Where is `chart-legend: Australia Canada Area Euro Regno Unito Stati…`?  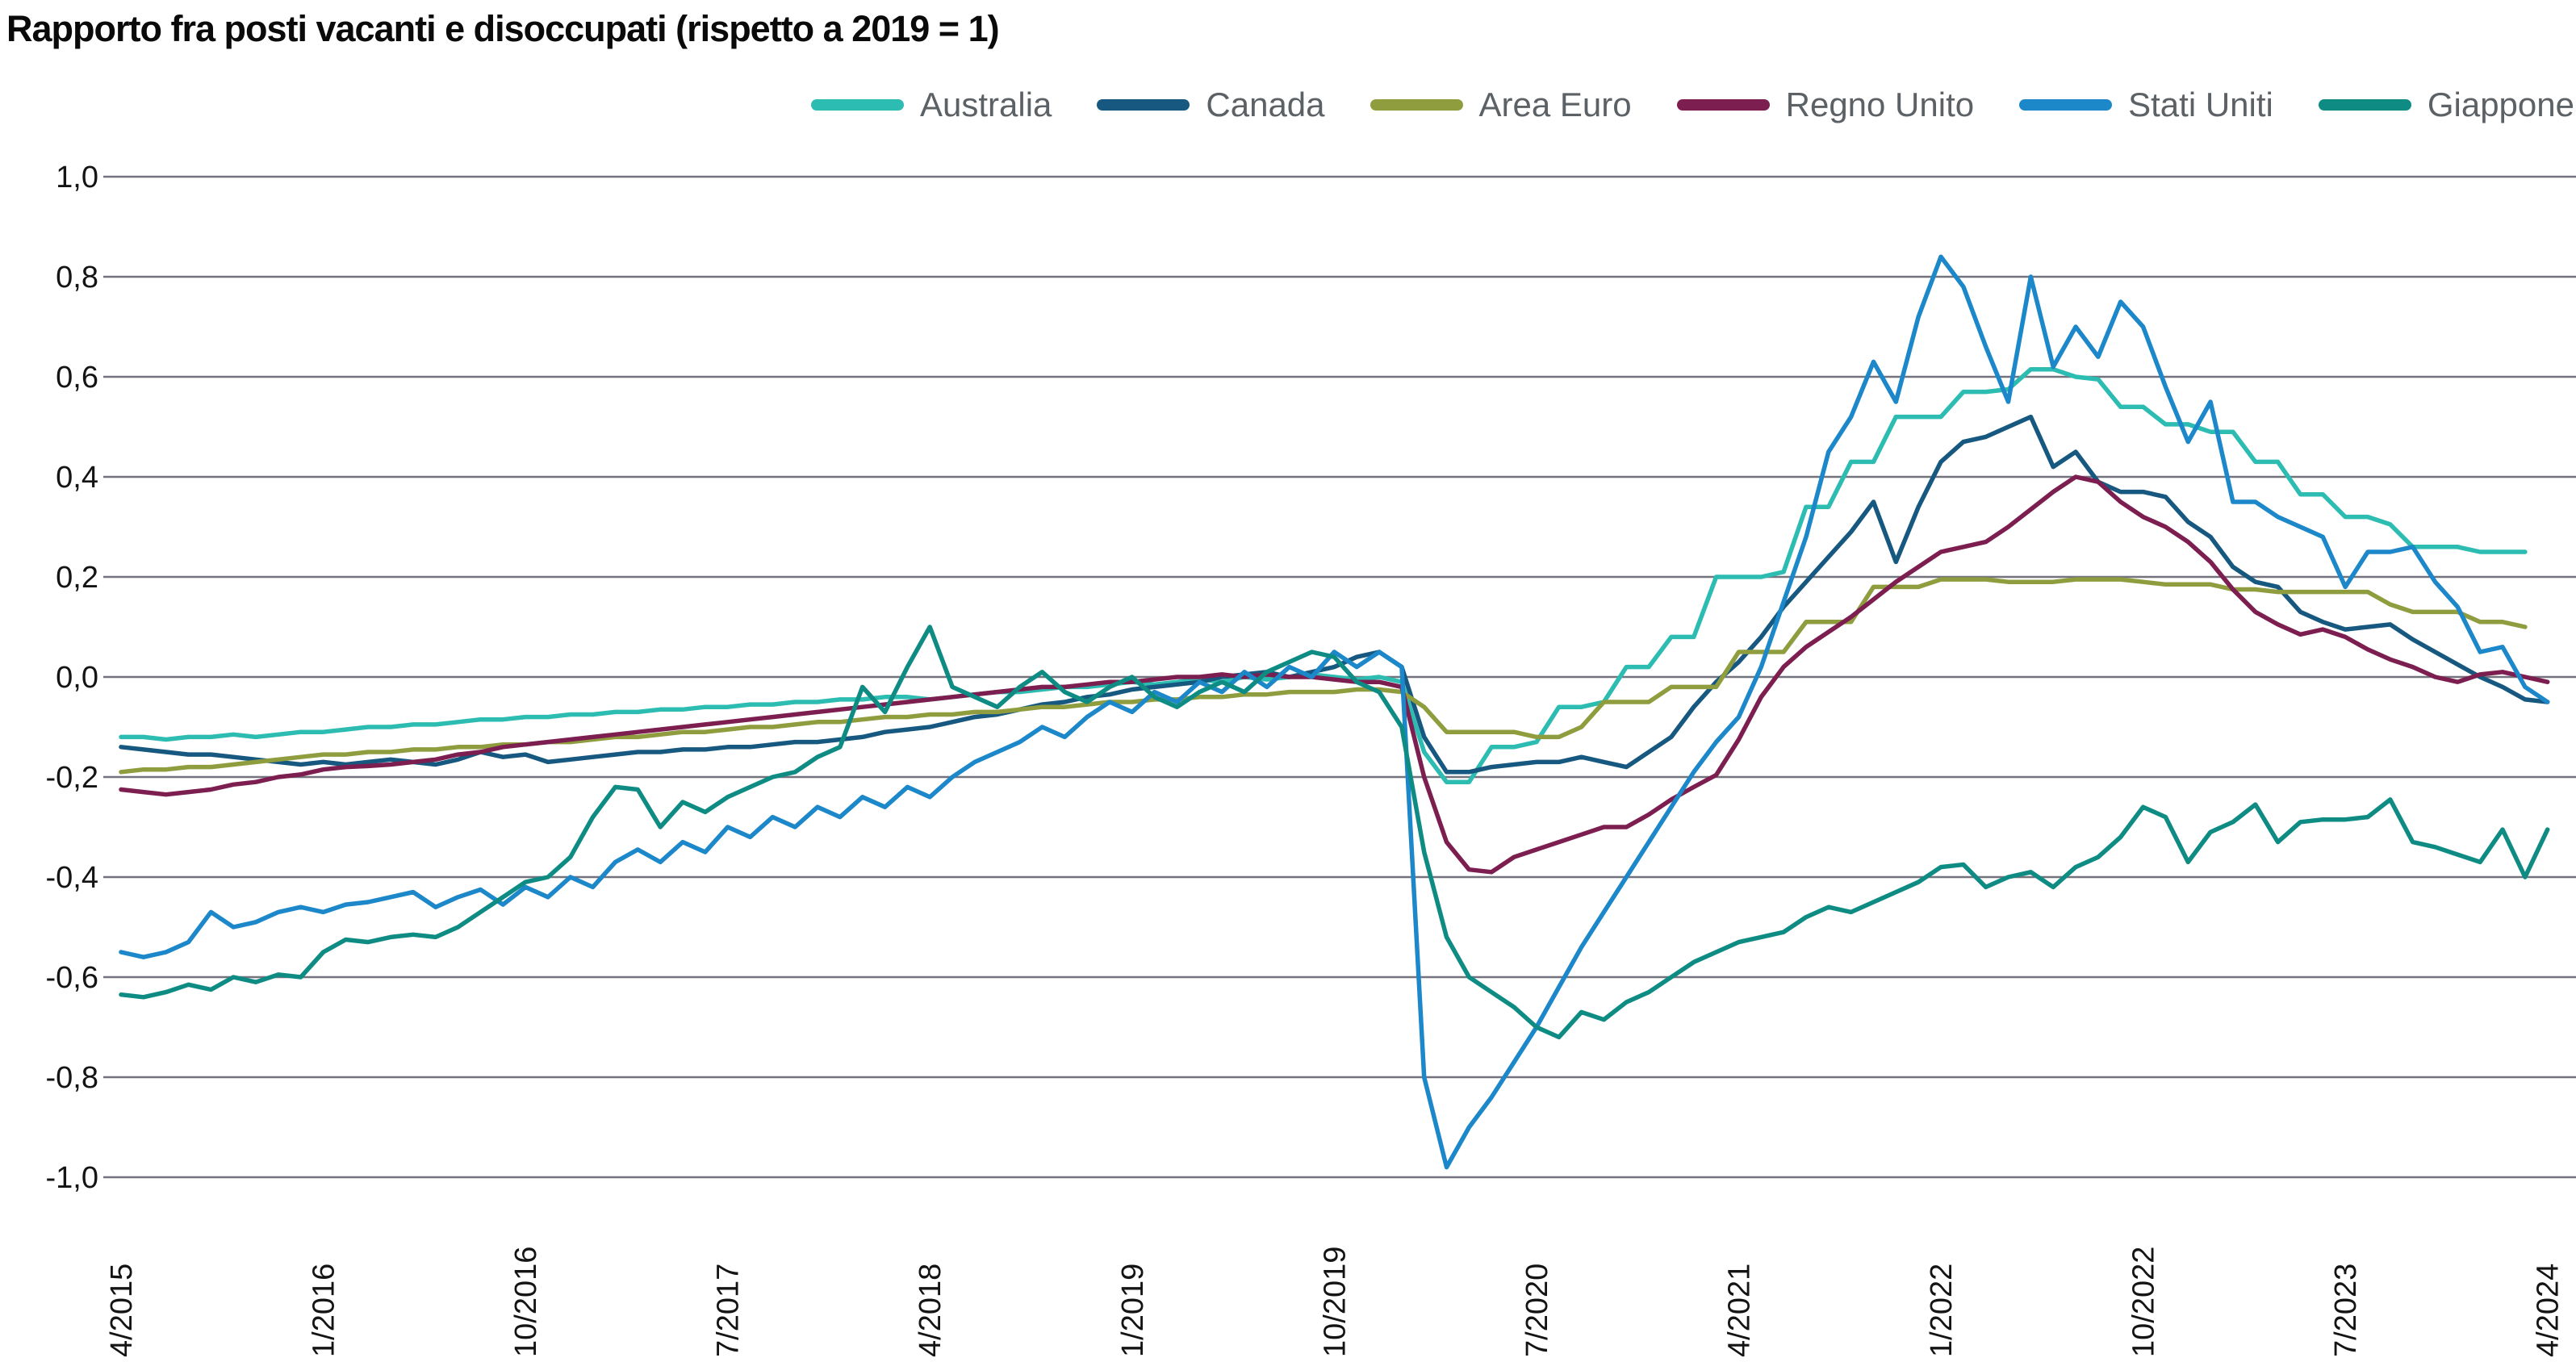 chart-legend: Australia Canada Area Euro Regno Unito Stati… is located at coordinates (1288, 105).